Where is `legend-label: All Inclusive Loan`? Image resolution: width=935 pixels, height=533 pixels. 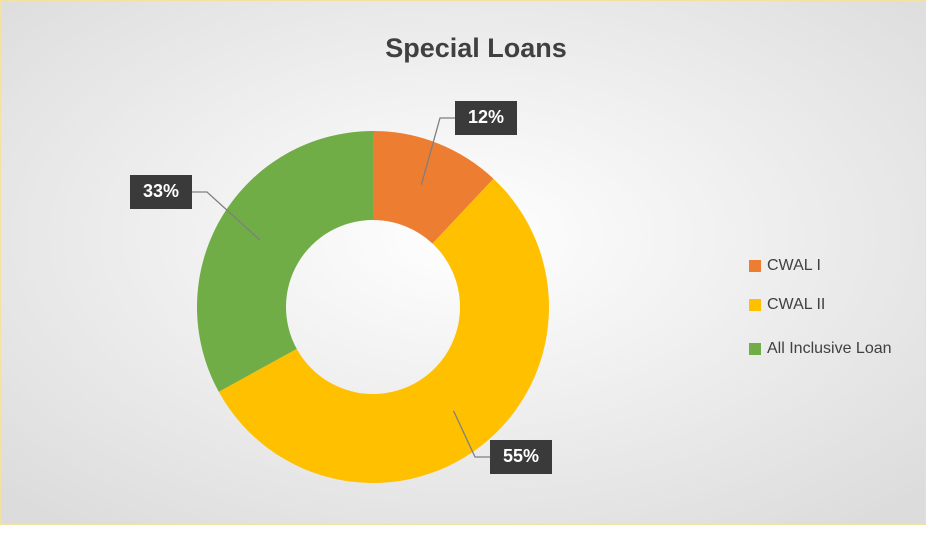
legend-label: All Inclusive Loan is located at coordinates (829, 348).